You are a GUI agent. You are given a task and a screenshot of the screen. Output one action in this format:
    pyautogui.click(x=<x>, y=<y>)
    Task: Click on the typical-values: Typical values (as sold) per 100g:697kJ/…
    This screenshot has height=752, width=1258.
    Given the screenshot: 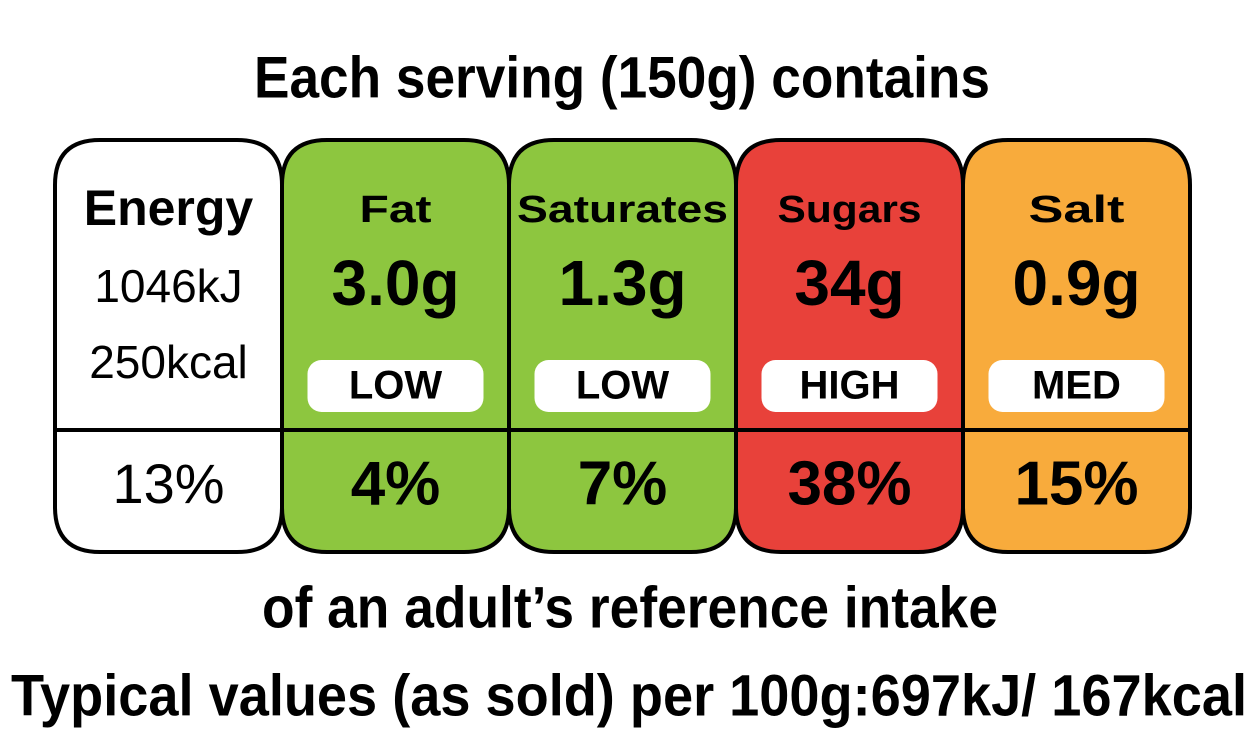 What is the action you would take?
    pyautogui.click(x=629, y=695)
    